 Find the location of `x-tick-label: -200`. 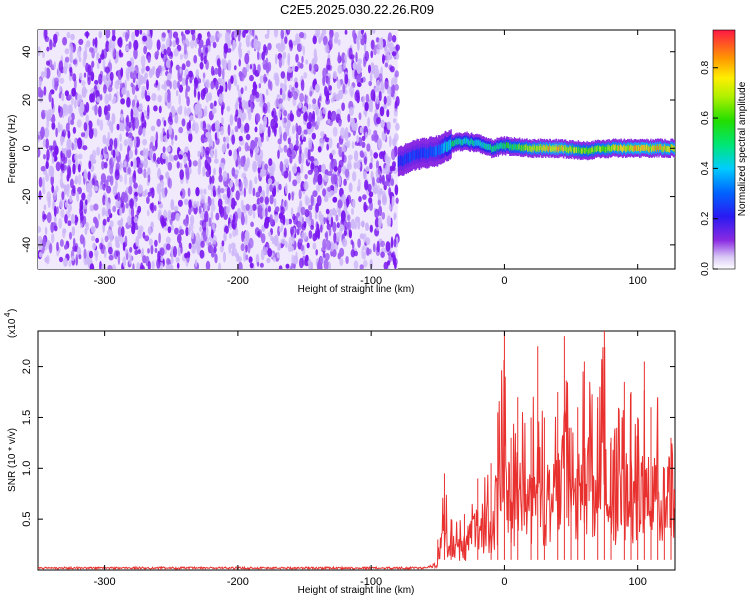

x-tick-label: -200 is located at coordinates (238, 281).